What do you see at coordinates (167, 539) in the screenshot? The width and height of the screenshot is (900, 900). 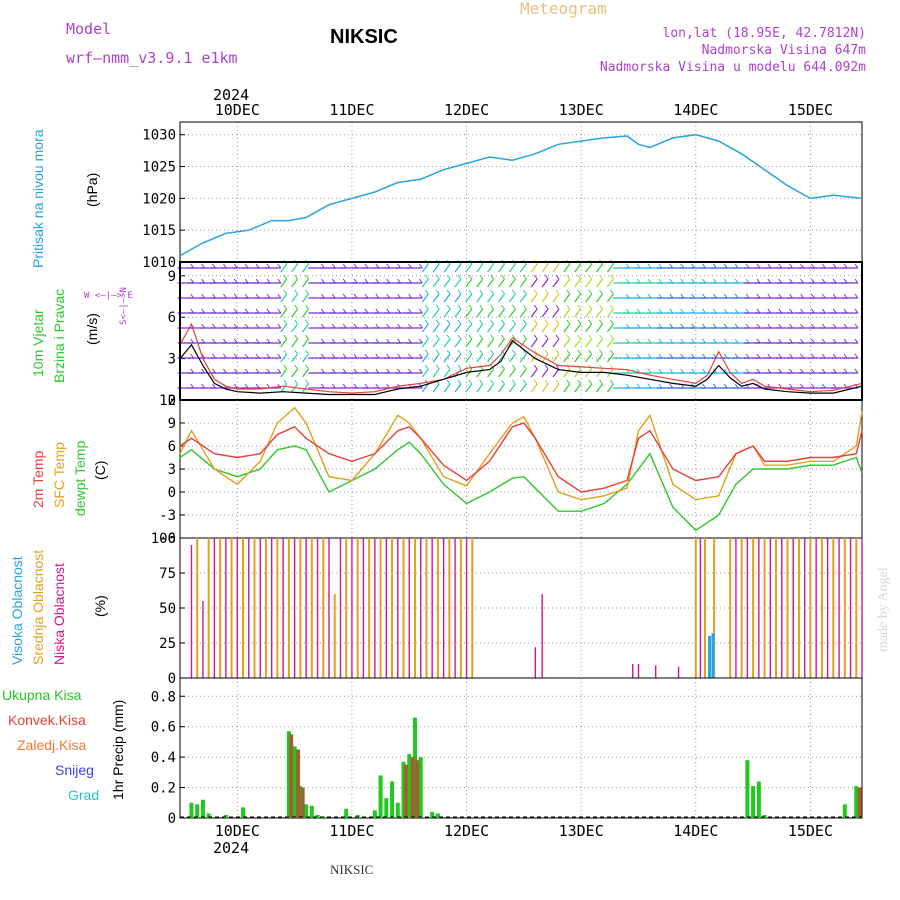 I see `ytick-label: -6` at bounding box center [167, 539].